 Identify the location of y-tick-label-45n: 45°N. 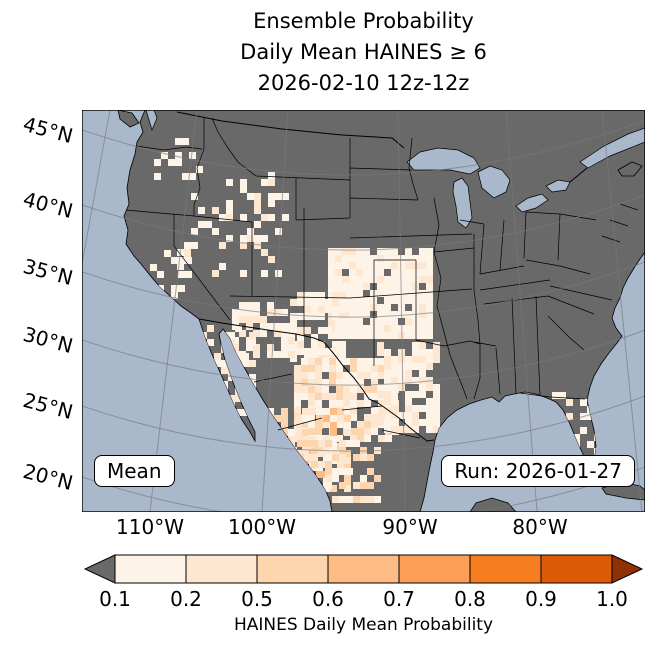
(48, 130).